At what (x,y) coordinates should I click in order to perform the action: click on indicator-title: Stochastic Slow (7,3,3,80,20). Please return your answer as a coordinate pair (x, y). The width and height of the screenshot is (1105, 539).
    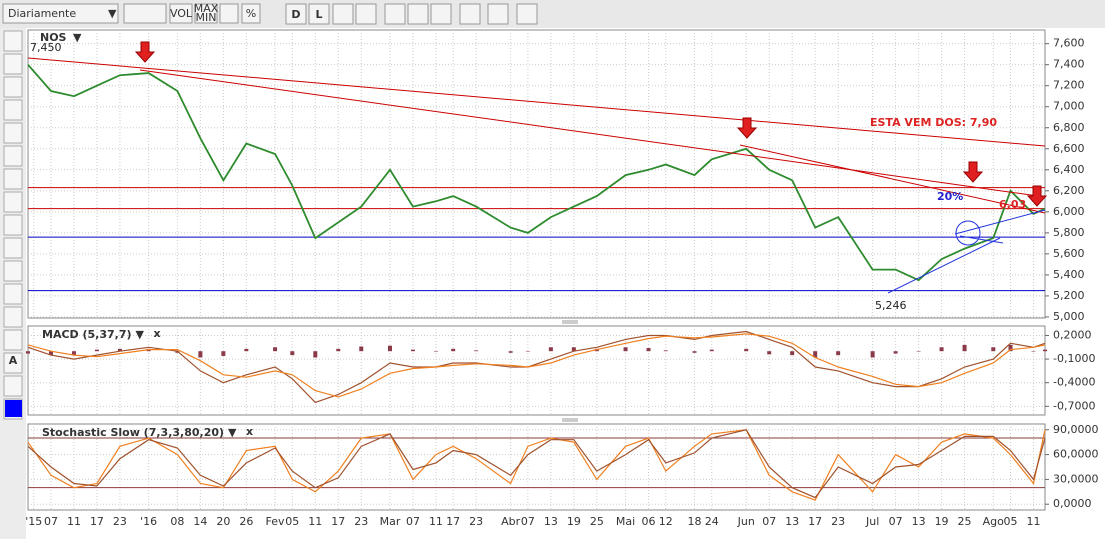
    Looking at the image, I should click on (133, 432).